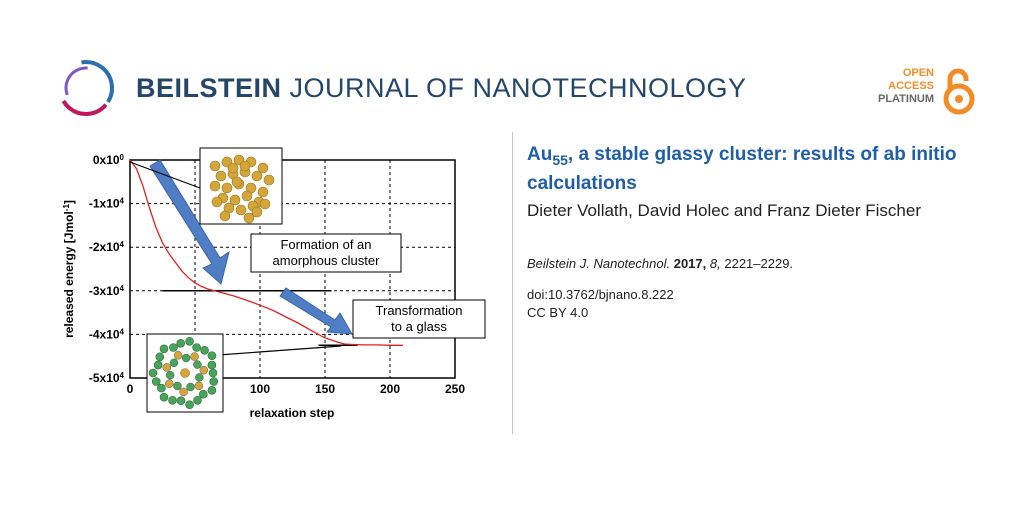 The width and height of the screenshot is (1024, 512). Describe the element at coordinates (911, 86) in the screenshot. I see `oa-access-label: ACCESS` at that location.